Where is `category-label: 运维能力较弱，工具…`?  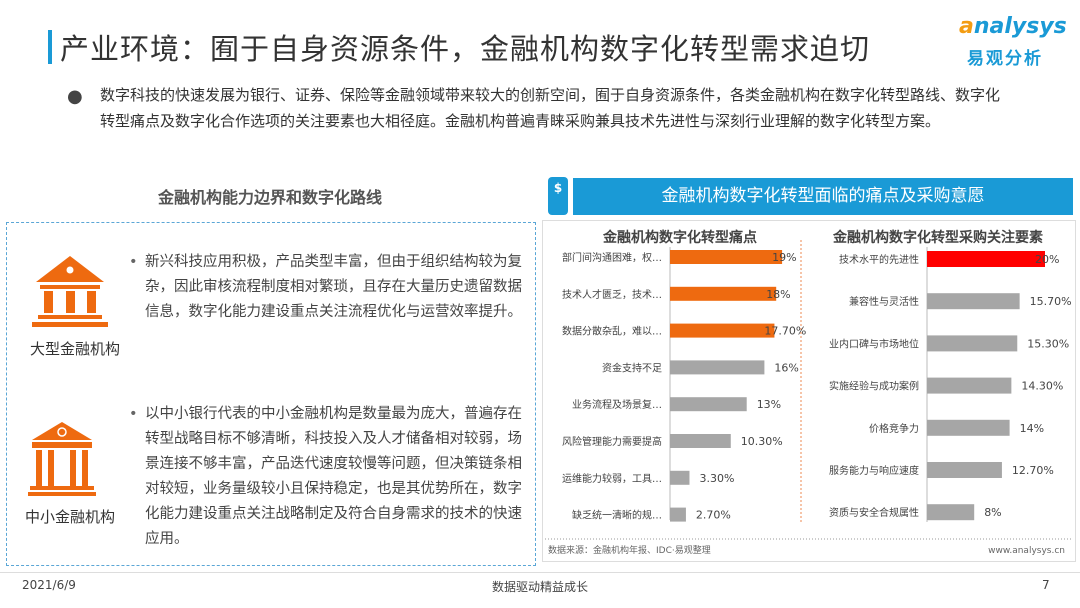 category-label: 运维能力较弱，工具… is located at coordinates (612, 478).